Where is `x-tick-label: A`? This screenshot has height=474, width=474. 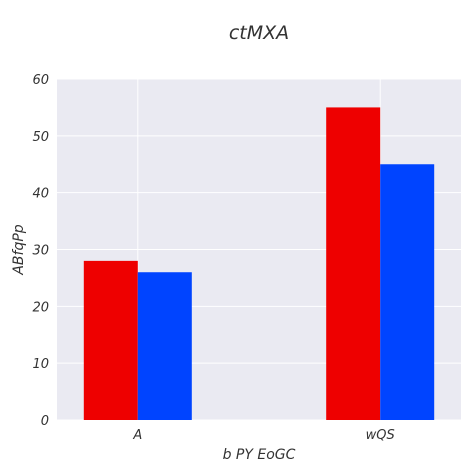 x-tick-label: A is located at coordinates (137, 435).